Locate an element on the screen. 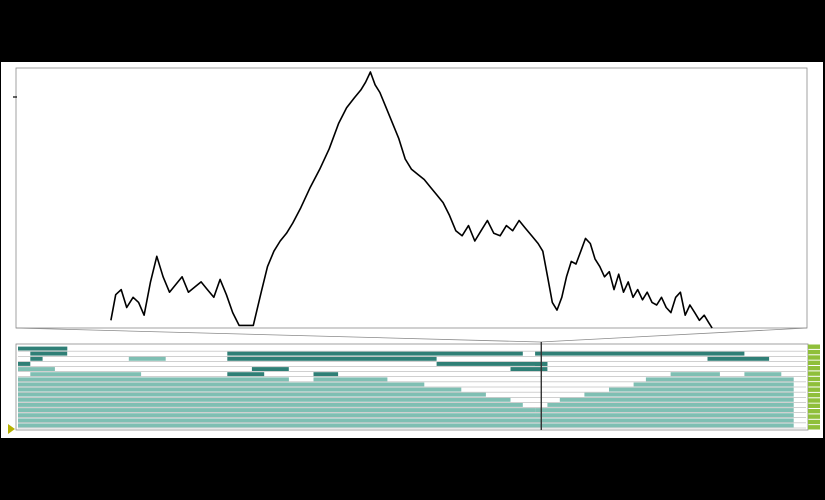 Image resolution: width=825 pixels, height=500 pixels. zoom-connector-left is located at coordinates (278, 335).